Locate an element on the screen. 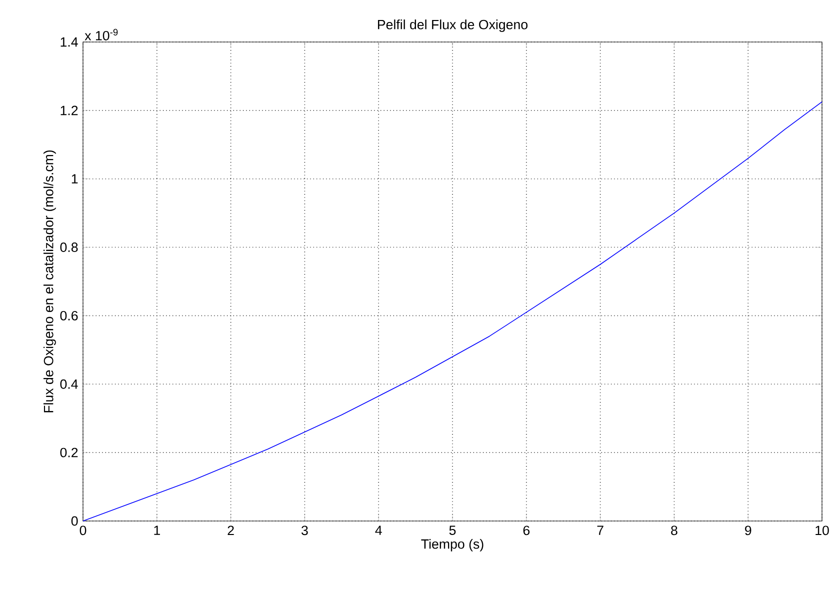 Image resolution: width=840 pixels, height=605 pixels. x-tick-label: 0 is located at coordinates (83, 531).